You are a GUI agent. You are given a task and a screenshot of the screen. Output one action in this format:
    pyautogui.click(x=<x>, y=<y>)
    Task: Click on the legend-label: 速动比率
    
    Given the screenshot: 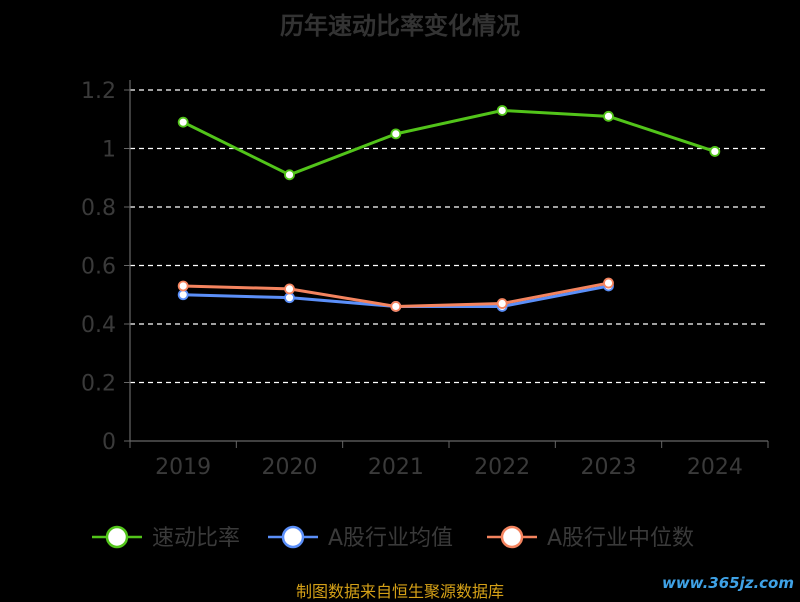 What is the action you would take?
    pyautogui.click(x=196, y=538)
    